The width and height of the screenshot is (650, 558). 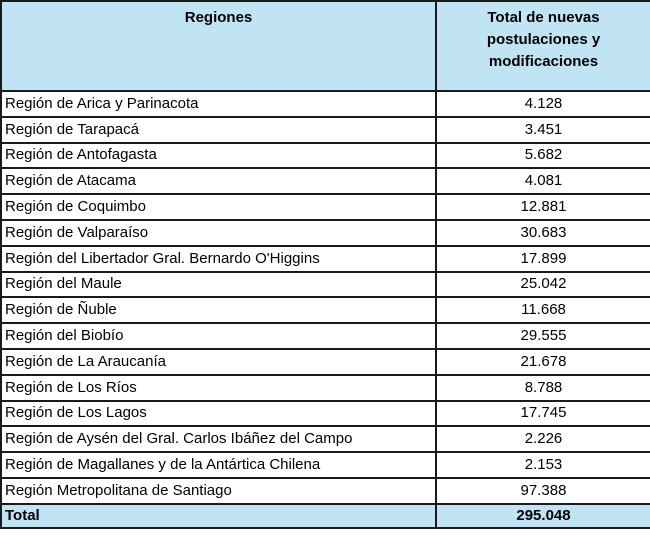 I want to click on region-cell: Región de Los Ríos, so click(x=218, y=387).